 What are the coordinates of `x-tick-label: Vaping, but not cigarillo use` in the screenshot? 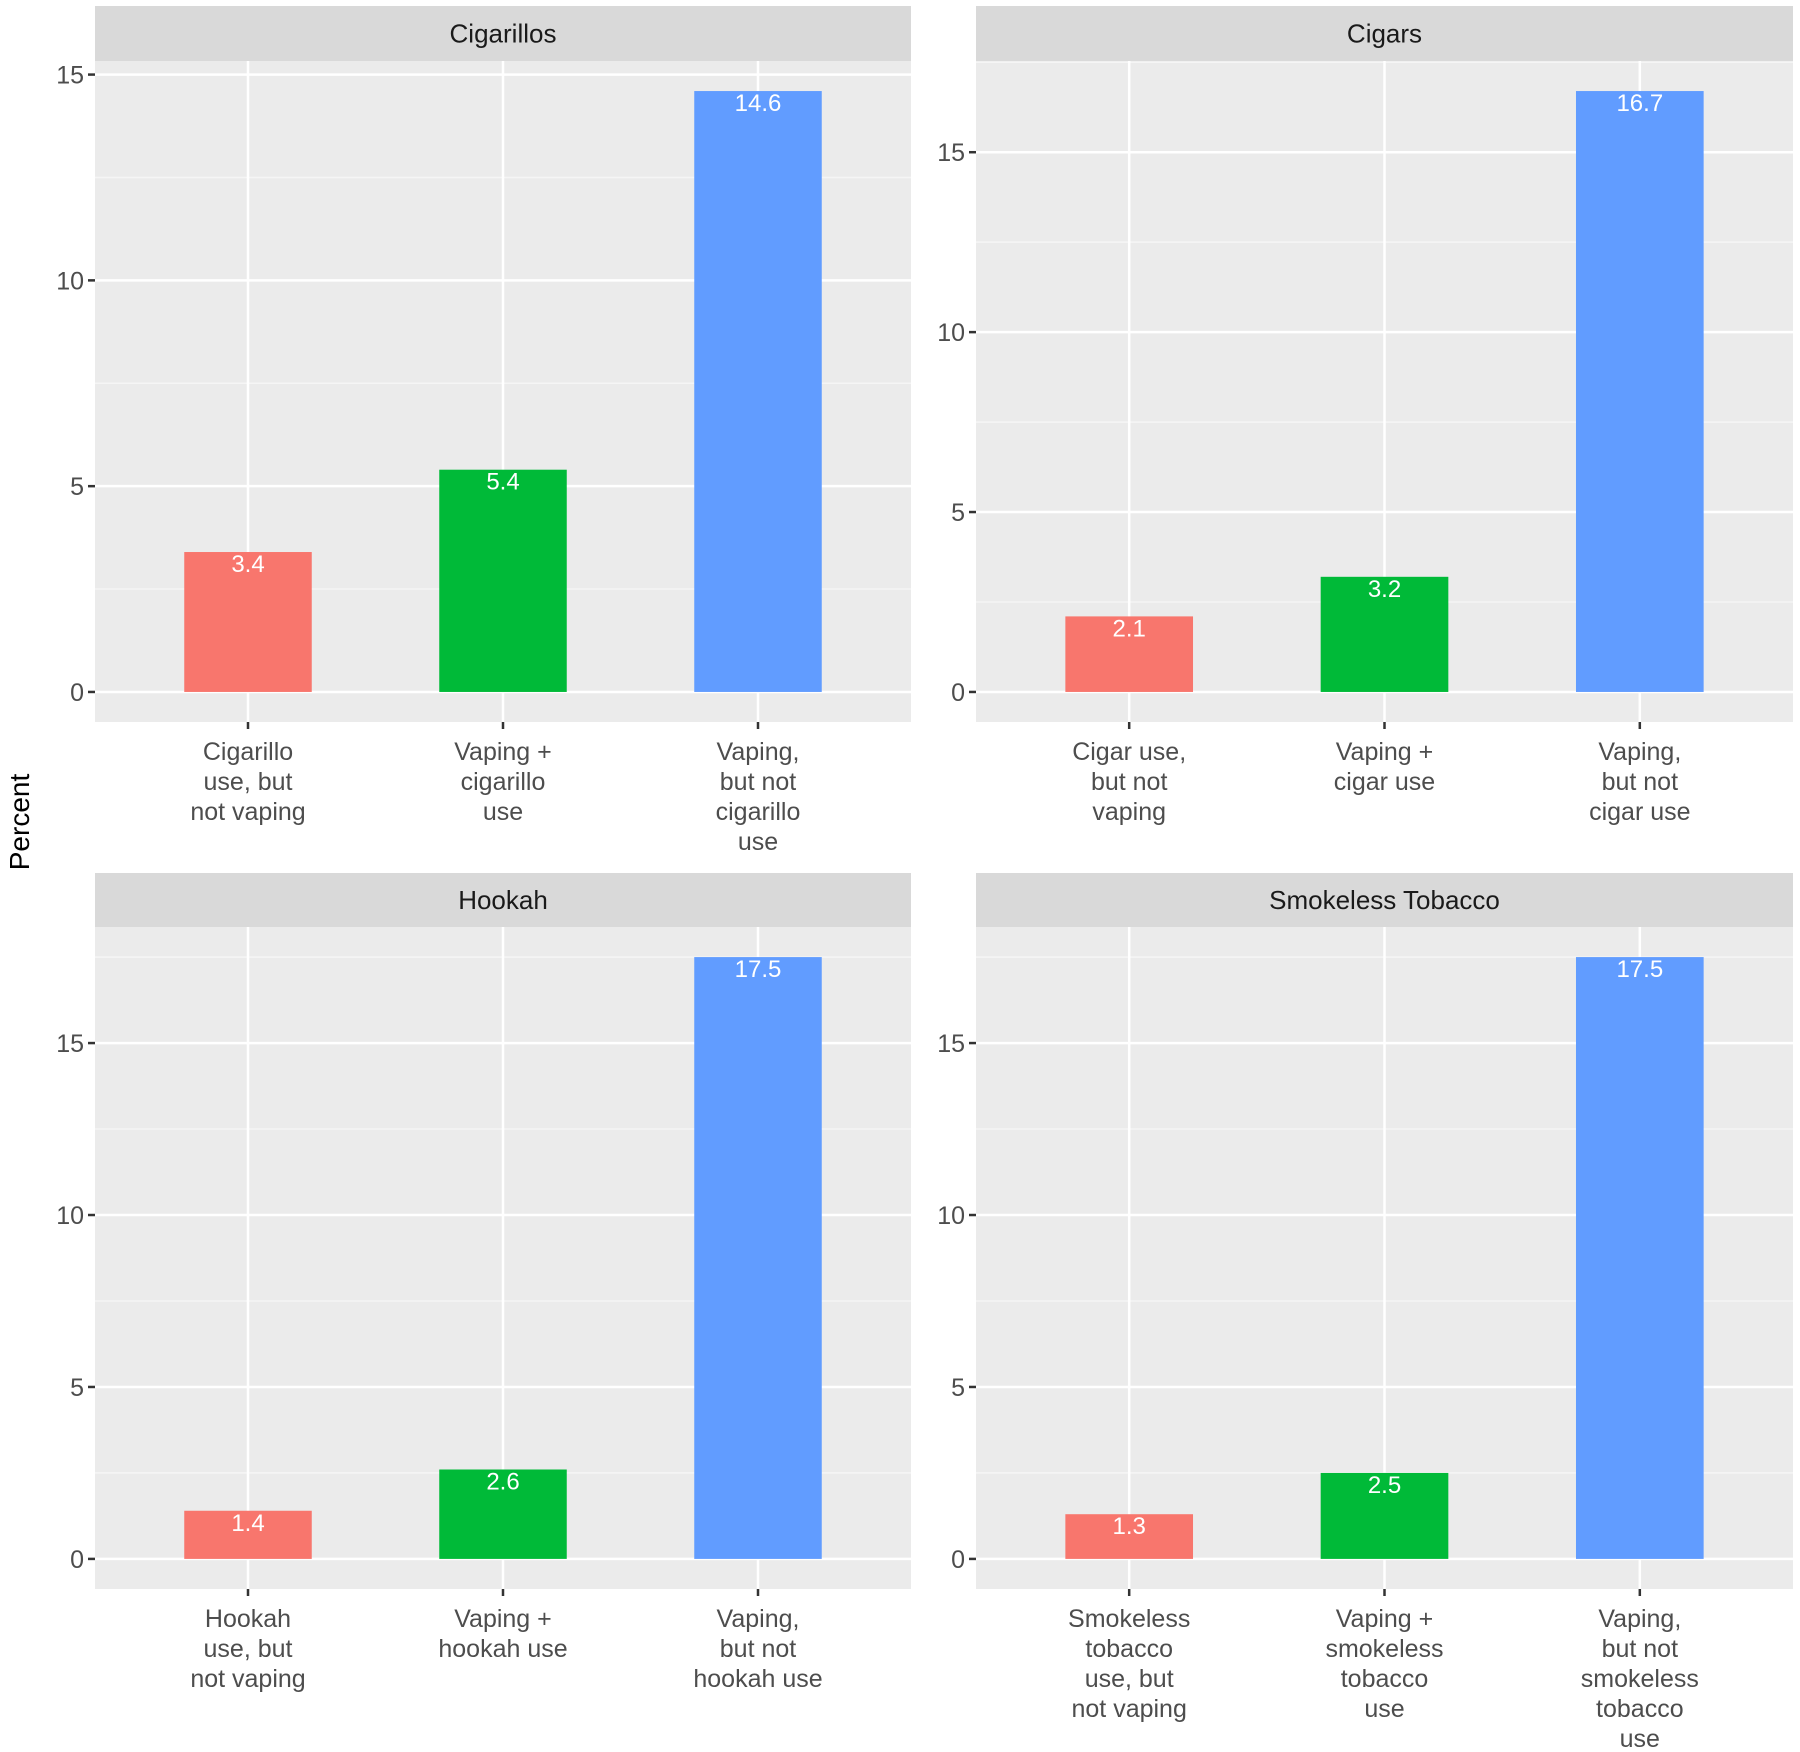 It's located at (758, 797).